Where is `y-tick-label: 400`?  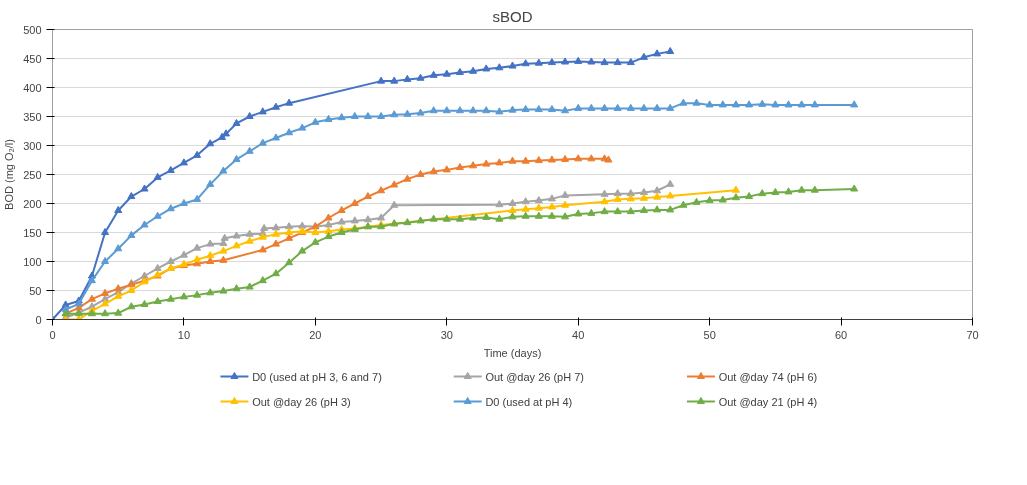
y-tick-label: 400 is located at coordinates (32, 87).